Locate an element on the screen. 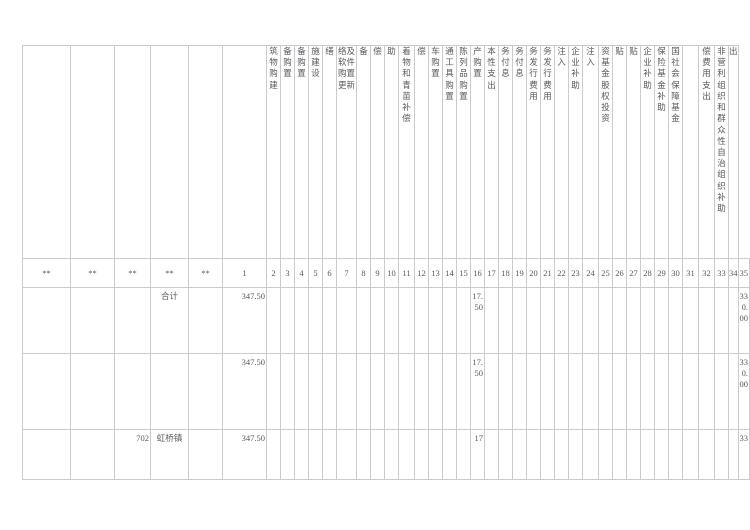 The height and width of the screenshot is (530, 750). row3-col17 is located at coordinates (491, 454).